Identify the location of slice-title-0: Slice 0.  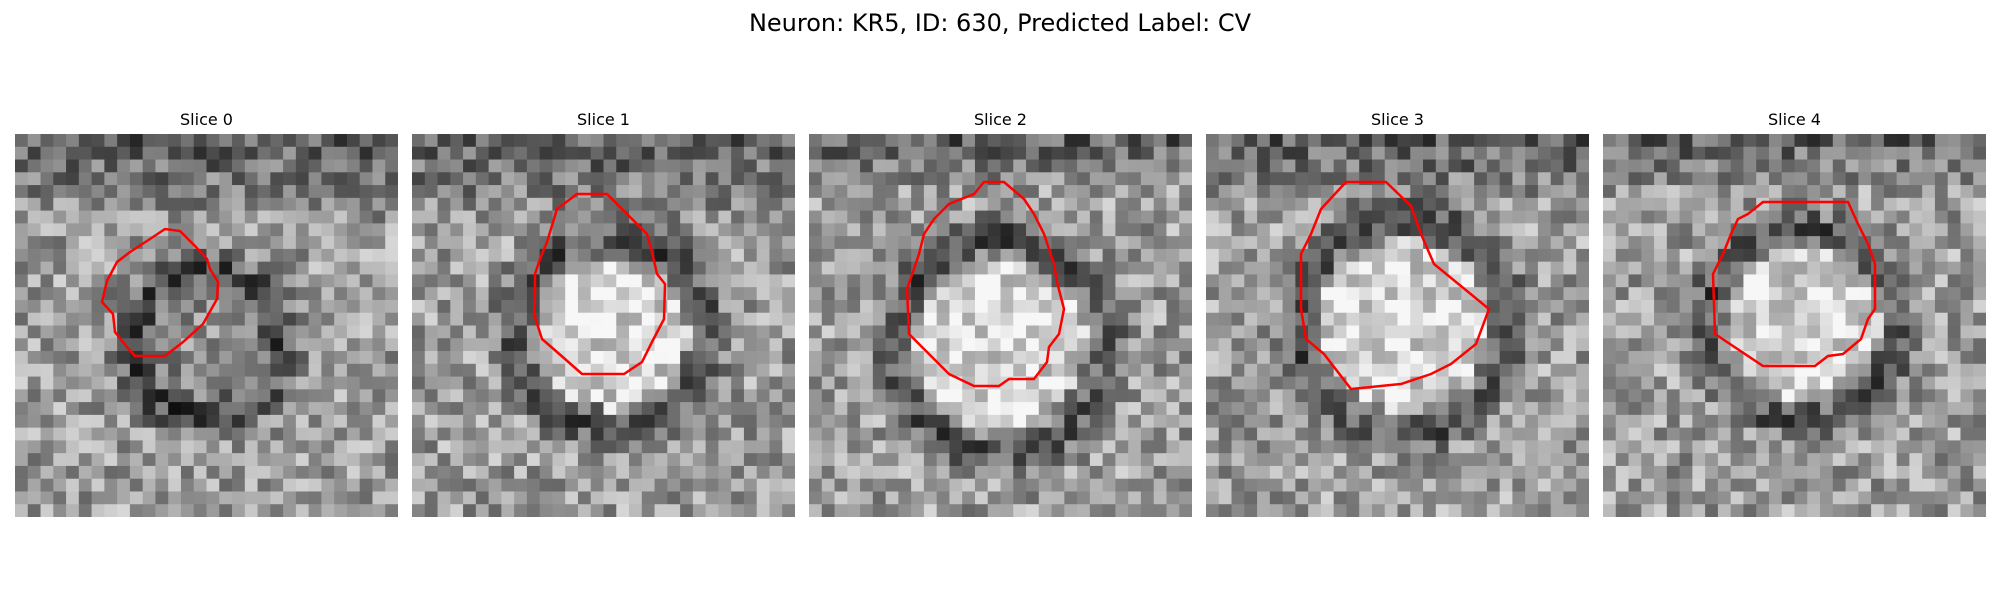
(206, 119).